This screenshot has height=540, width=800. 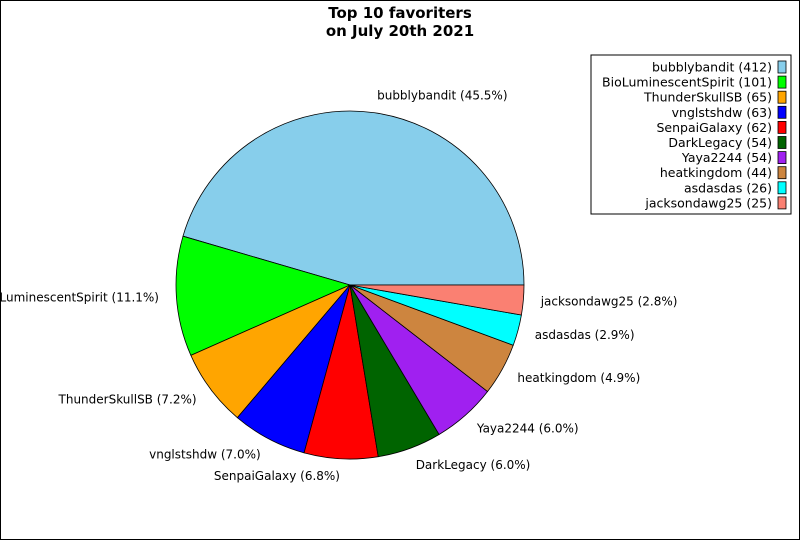 What do you see at coordinates (527, 428) in the screenshot?
I see `slice-label-yaya2244: Yaya2244 (6.0%)` at bounding box center [527, 428].